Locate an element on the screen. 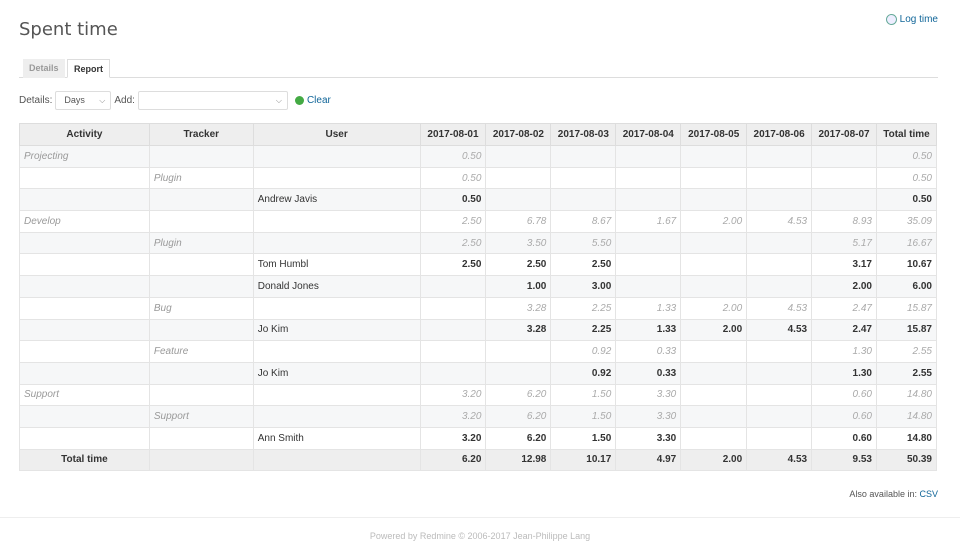 The height and width of the screenshot is (541, 960). clear-link: Clear is located at coordinates (312, 100).